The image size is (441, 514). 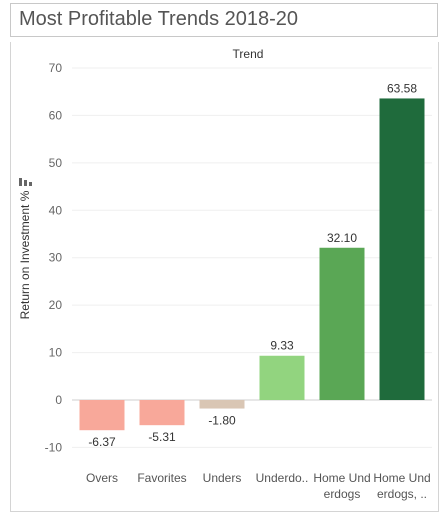 What do you see at coordinates (56, 115) in the screenshot?
I see `y-tick-label: 60` at bounding box center [56, 115].